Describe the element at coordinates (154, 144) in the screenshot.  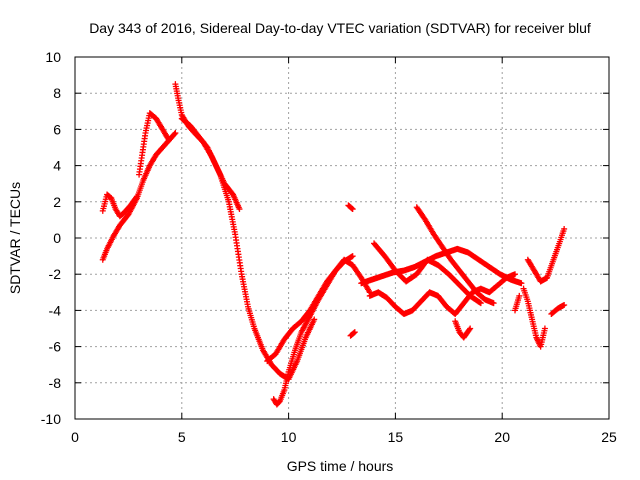
I see `series-track-c` at that location.